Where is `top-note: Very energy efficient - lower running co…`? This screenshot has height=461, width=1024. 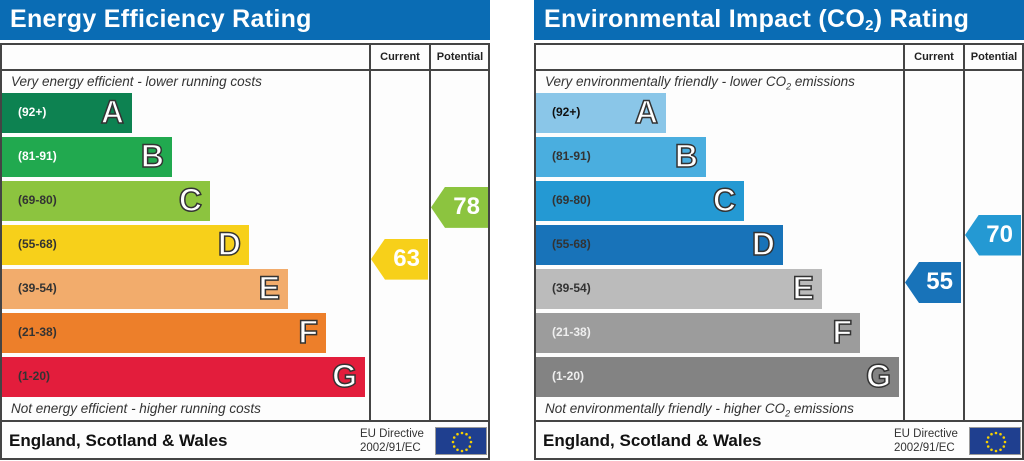 top-note: Very energy efficient - lower running co… is located at coordinates (136, 81).